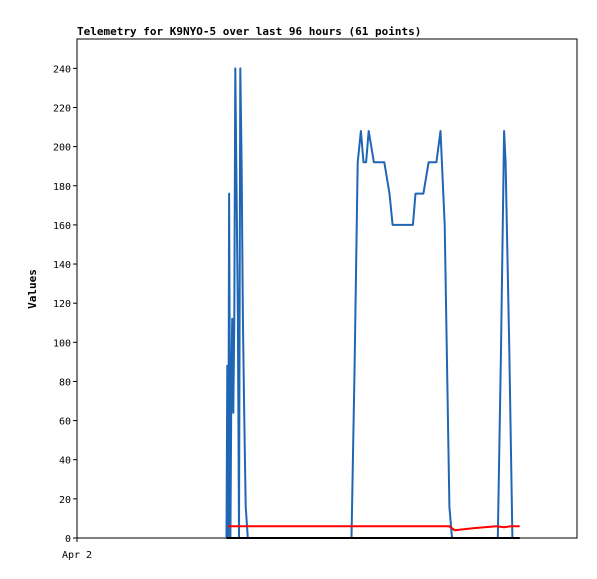 The image size is (597, 579). What do you see at coordinates (32, 289) in the screenshot?
I see `y-axis-label: Values` at bounding box center [32, 289].